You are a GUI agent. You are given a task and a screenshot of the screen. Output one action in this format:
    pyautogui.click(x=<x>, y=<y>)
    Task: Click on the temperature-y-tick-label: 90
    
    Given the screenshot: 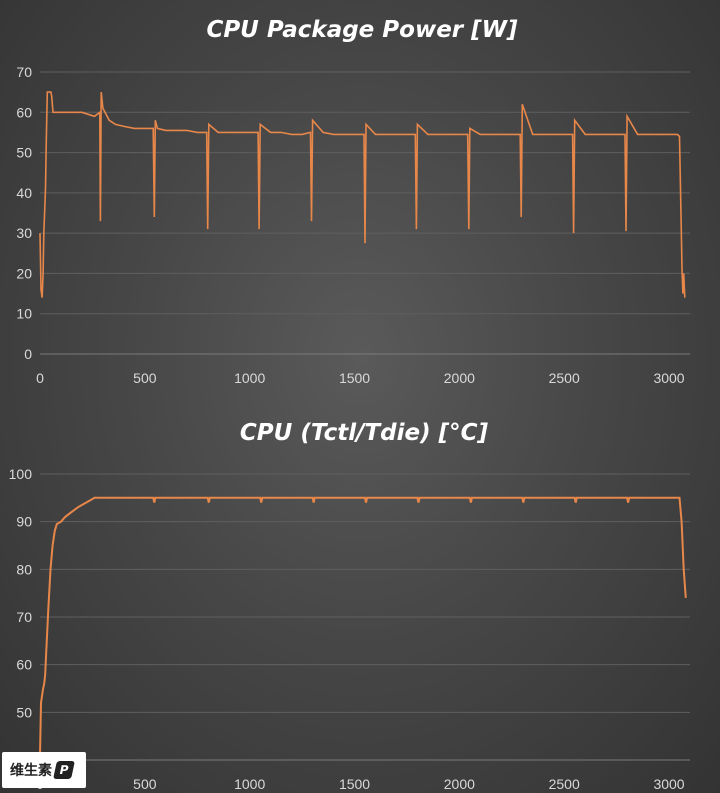 What is the action you would take?
    pyautogui.click(x=24, y=522)
    